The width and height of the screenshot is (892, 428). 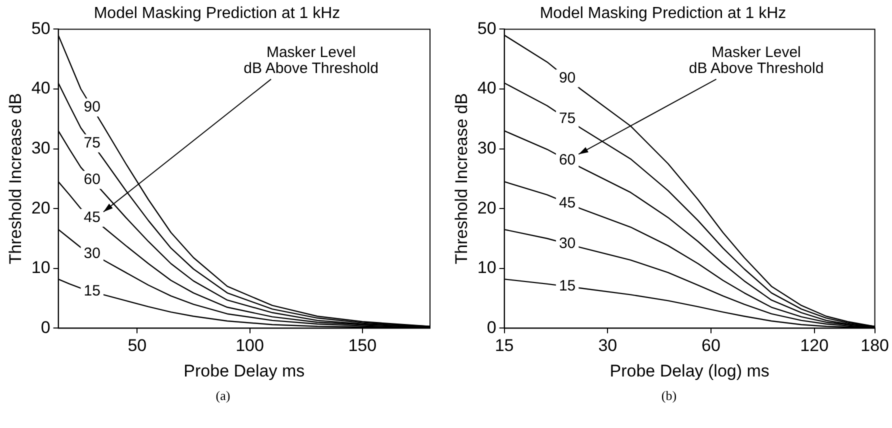 What do you see at coordinates (223, 396) in the screenshot?
I see `text: (a)` at bounding box center [223, 396].